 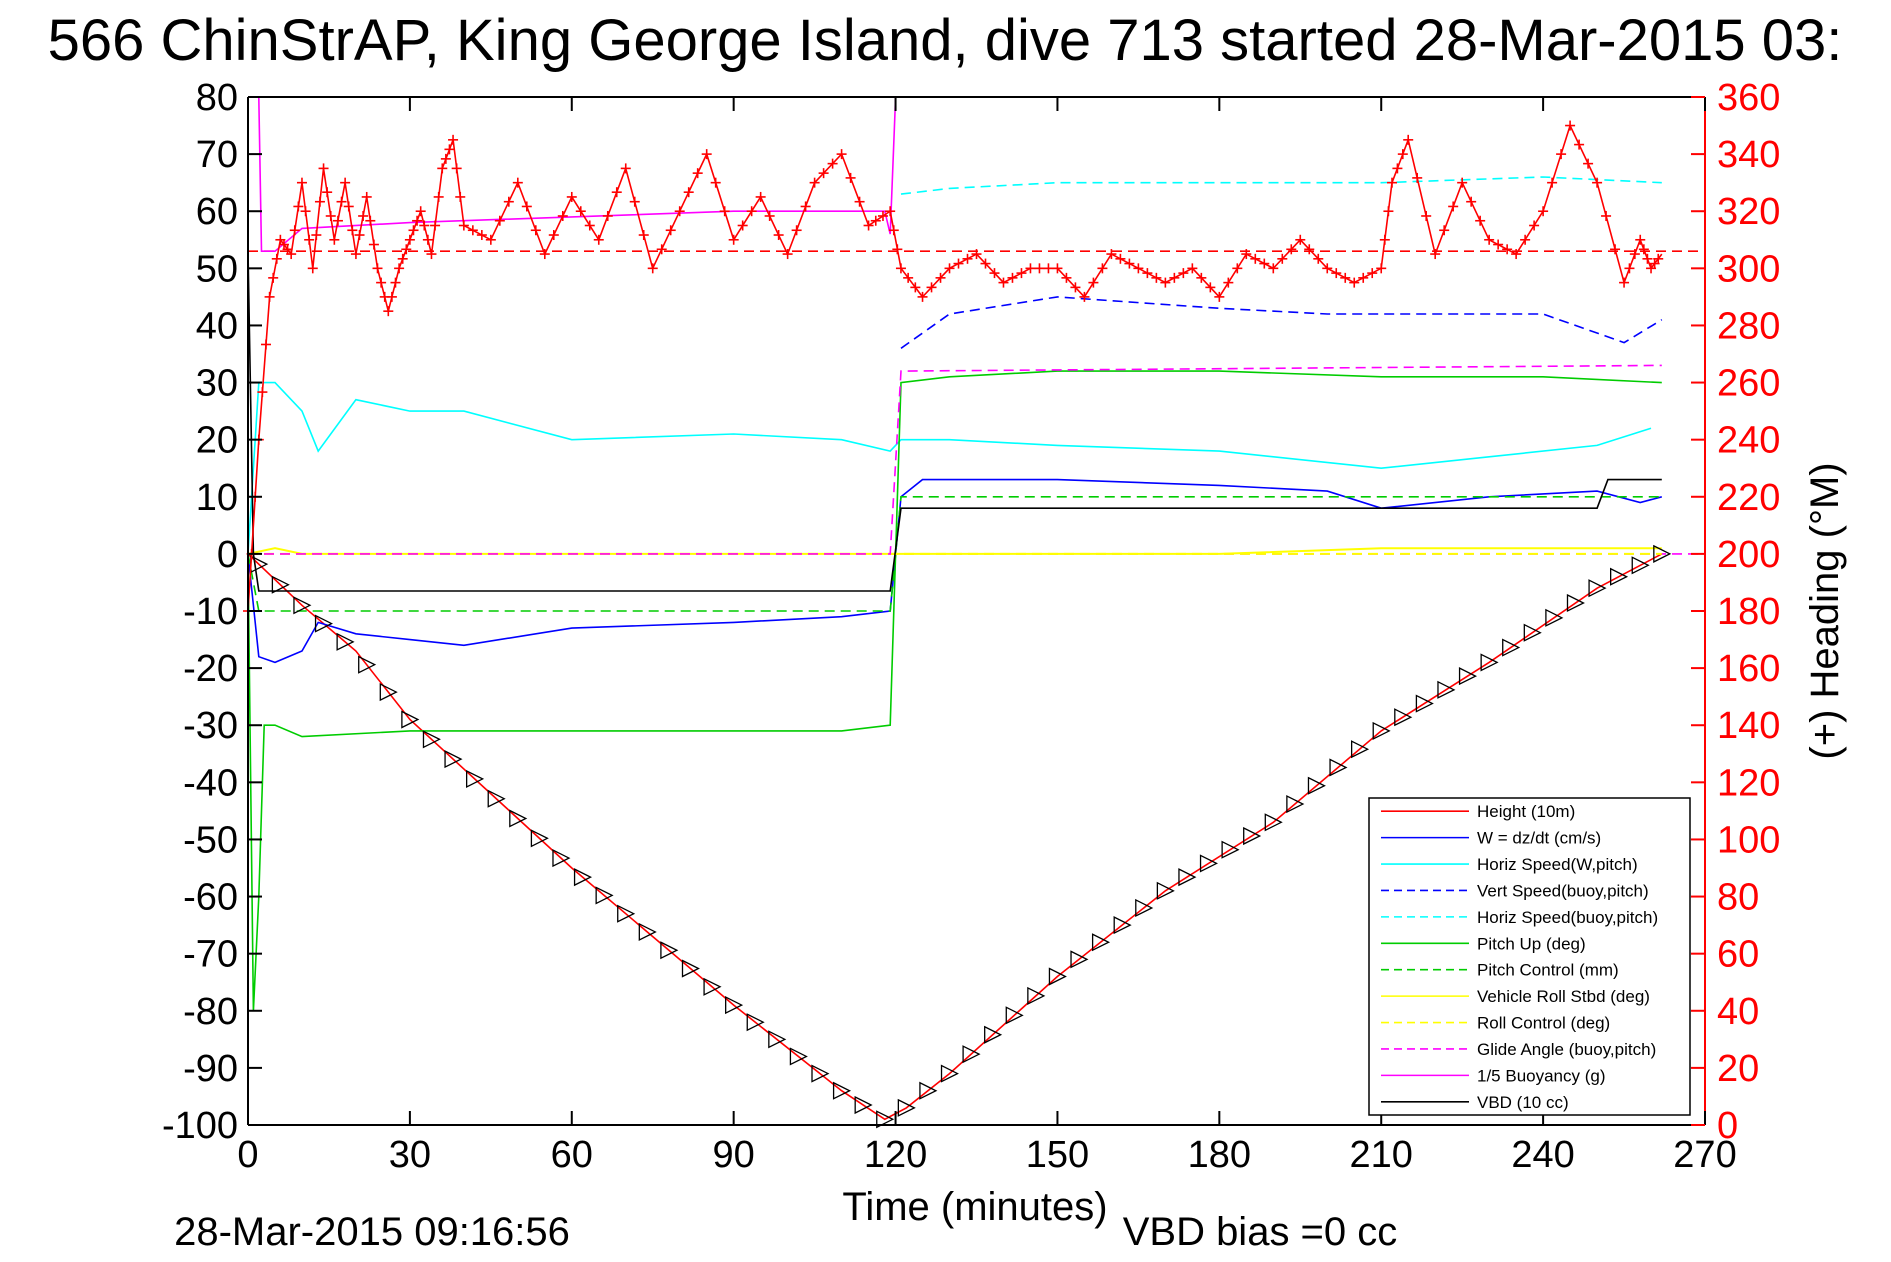 I want to click on y-tick-label: 40, so click(x=217, y=326).